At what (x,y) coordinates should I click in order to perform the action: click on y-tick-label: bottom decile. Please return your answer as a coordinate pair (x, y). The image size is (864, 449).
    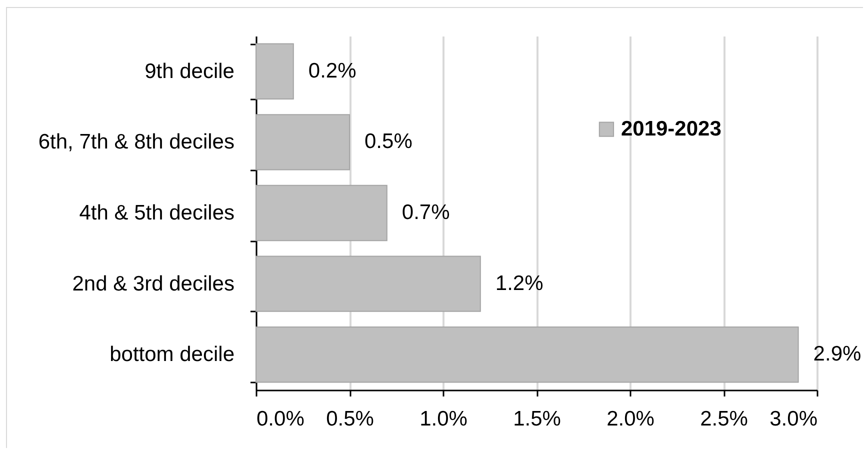
    Looking at the image, I should click on (172, 354).